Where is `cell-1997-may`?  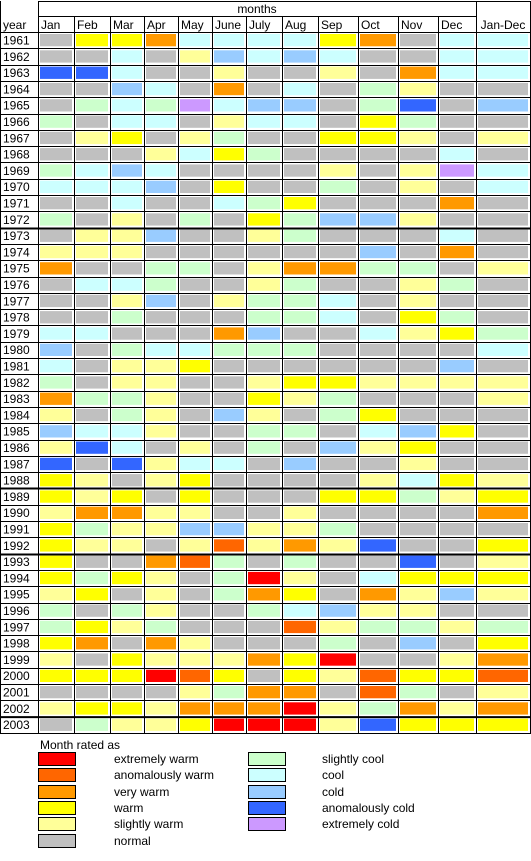
cell-1997-may is located at coordinates (195, 627).